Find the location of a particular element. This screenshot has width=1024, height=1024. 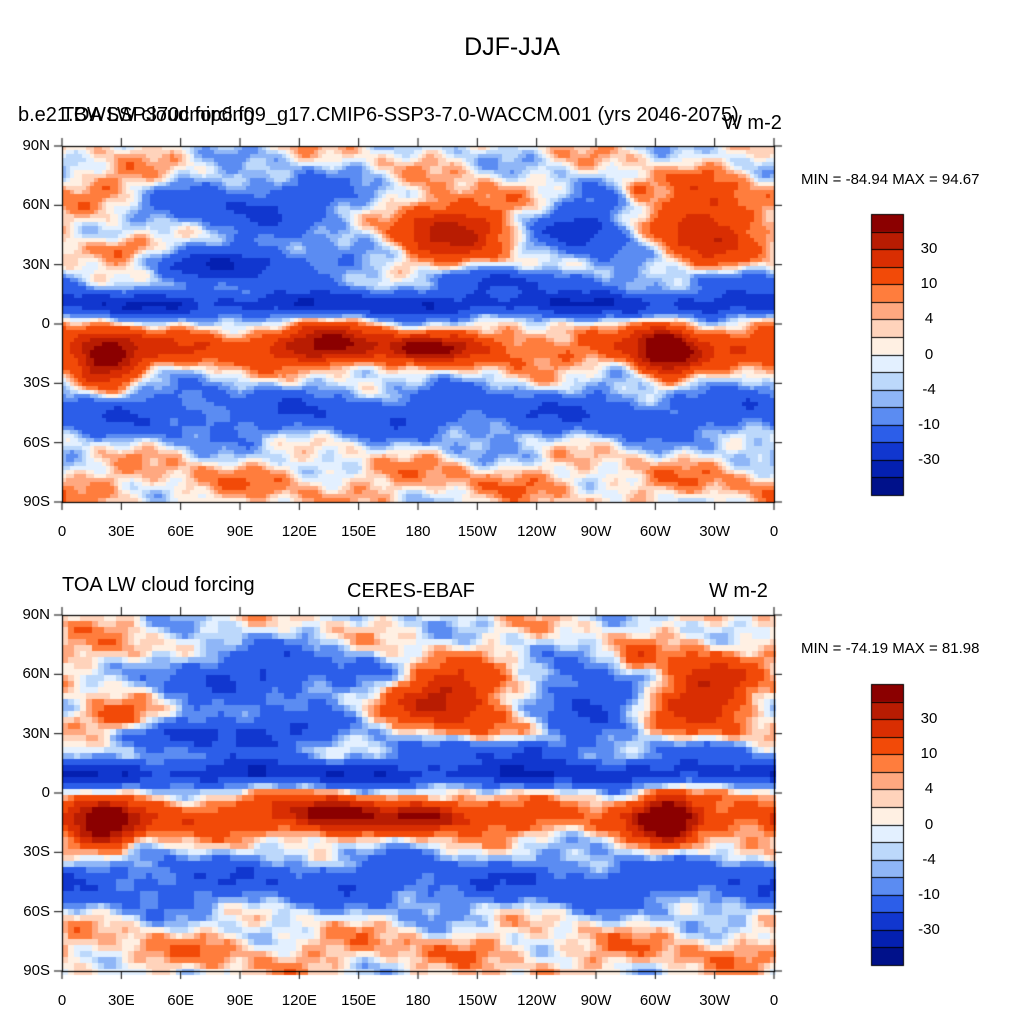

panel-top-min-max: MIN = -84.94 MAX = 94.67 is located at coordinates (890, 179).